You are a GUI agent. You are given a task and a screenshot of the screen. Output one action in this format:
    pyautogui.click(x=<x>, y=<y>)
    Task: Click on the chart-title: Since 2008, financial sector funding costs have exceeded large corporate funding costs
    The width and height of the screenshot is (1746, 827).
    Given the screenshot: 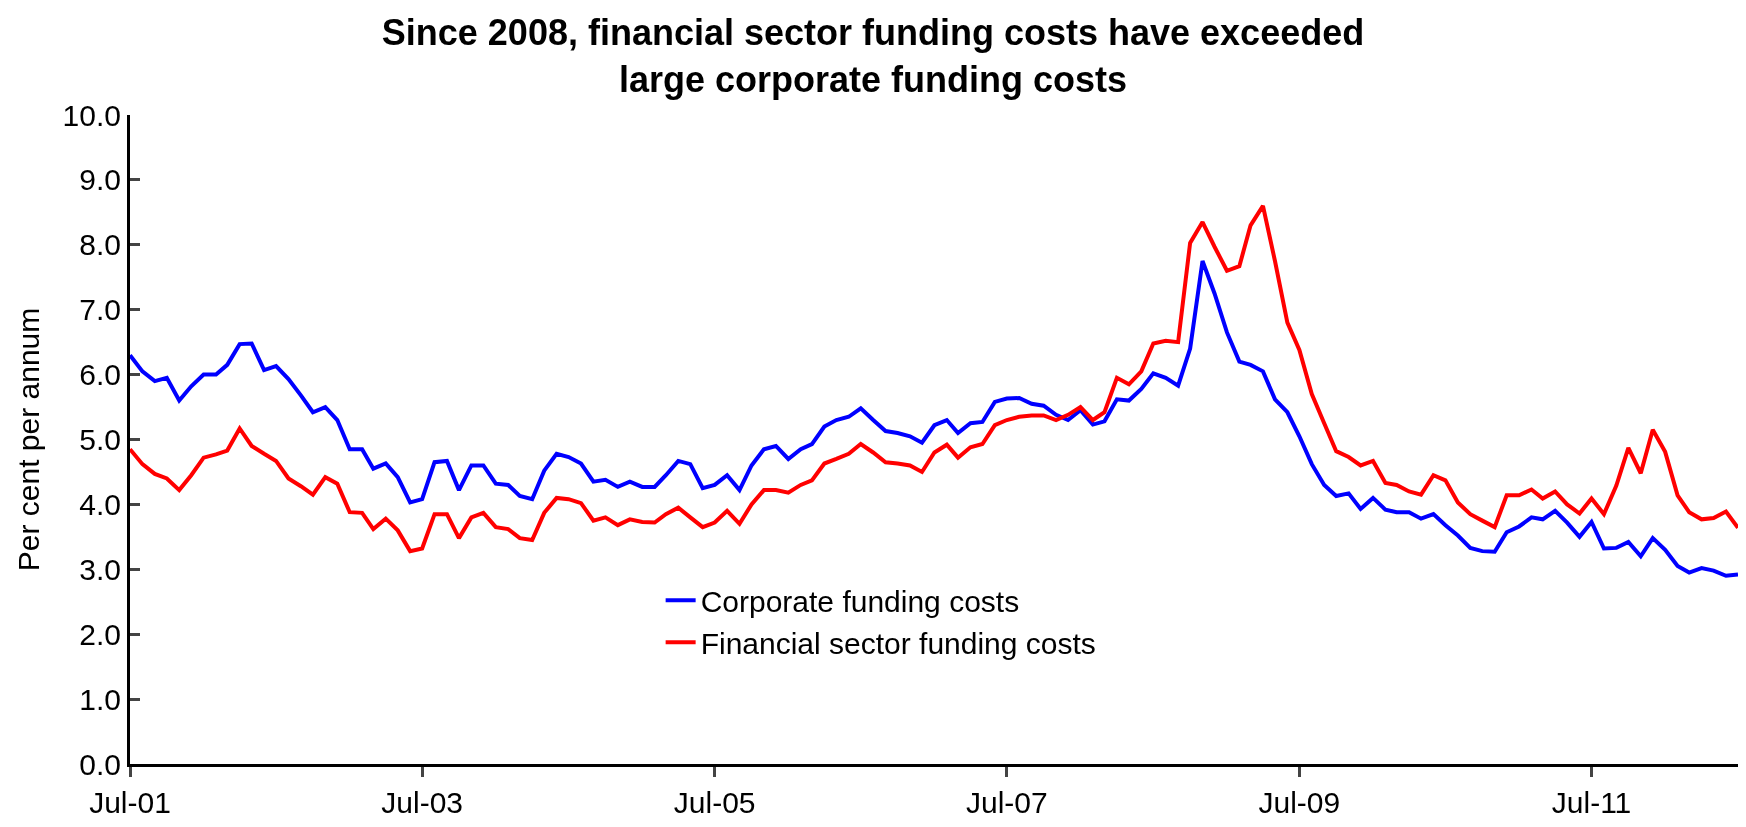 What is the action you would take?
    pyautogui.click(x=873, y=56)
    